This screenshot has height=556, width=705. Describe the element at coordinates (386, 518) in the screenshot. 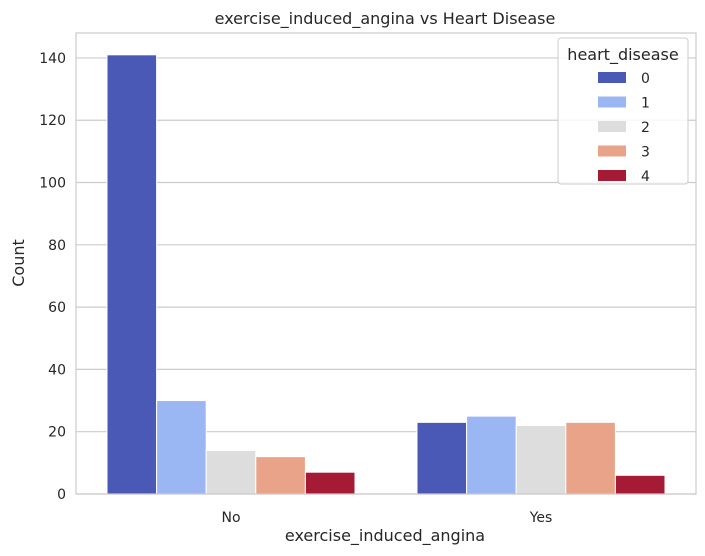

I see `x-tick-labels: No Yes` at that location.